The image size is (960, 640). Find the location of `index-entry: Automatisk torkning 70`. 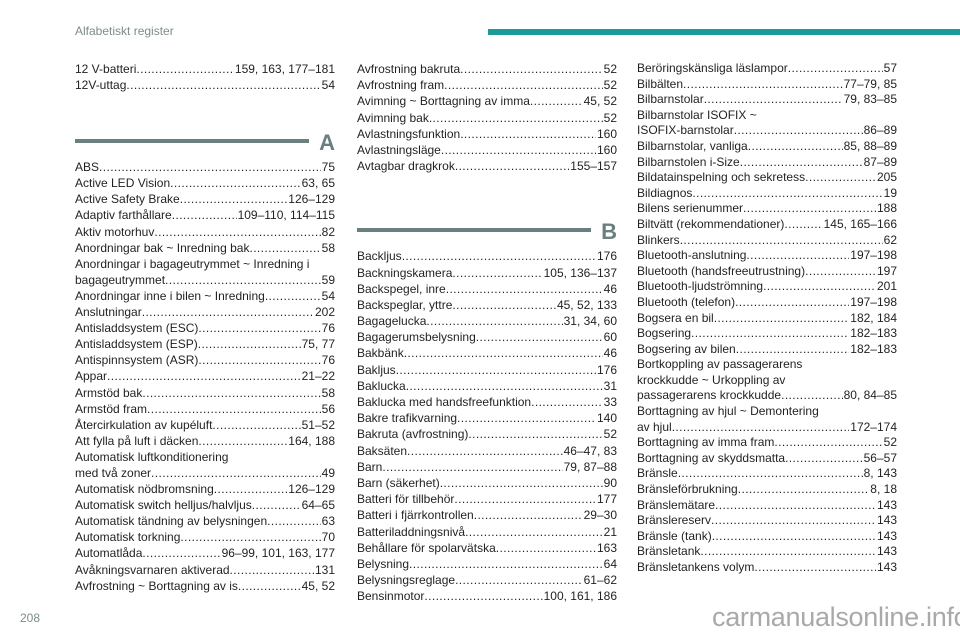

index-entry: Automatisk torkning 70 is located at coordinates (205, 537).